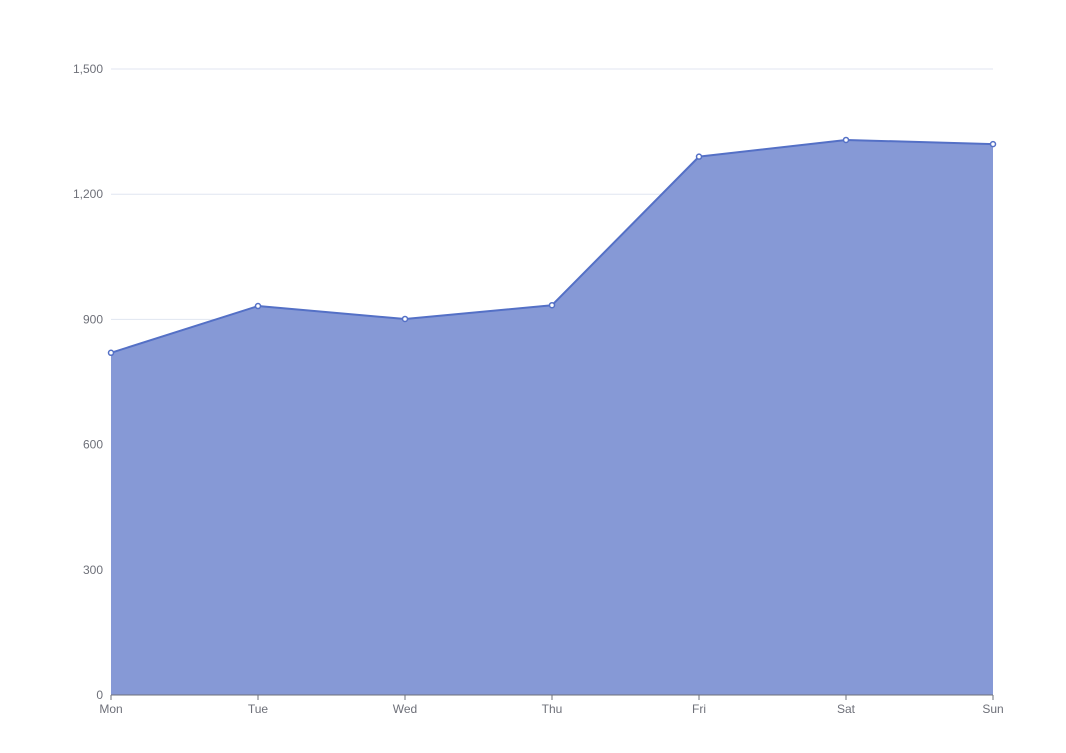 This screenshot has width=1066, height=753. I want to click on data-point-sun, so click(993, 144).